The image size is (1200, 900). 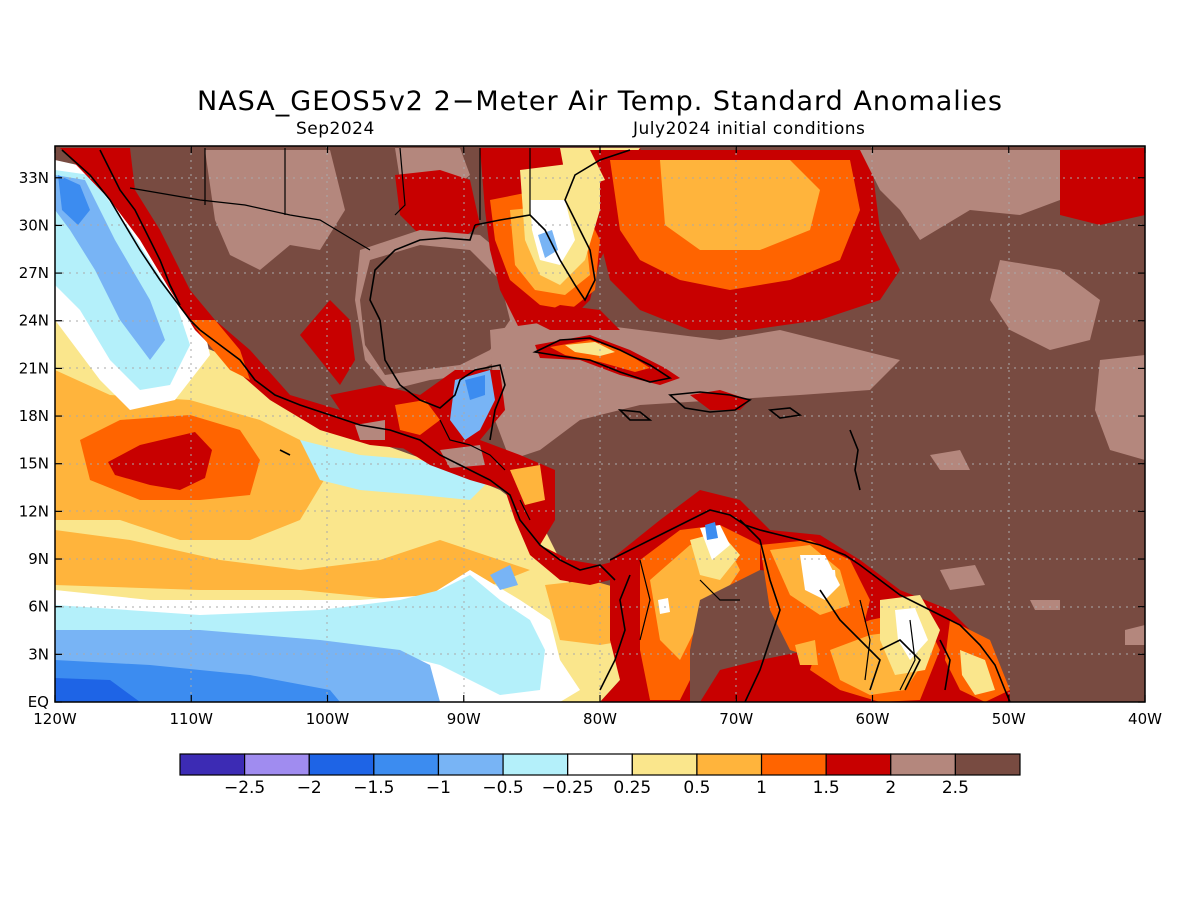 I want to click on colorbar-label: −2.5, so click(x=244, y=788).